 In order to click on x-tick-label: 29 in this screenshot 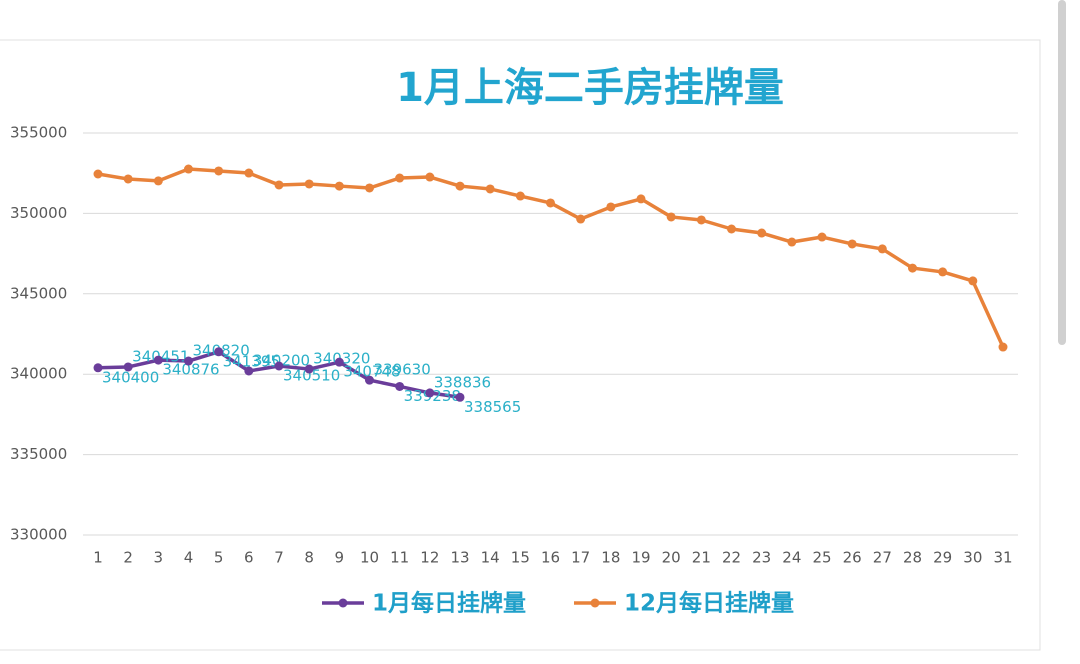, I will do `click(942, 558)`.